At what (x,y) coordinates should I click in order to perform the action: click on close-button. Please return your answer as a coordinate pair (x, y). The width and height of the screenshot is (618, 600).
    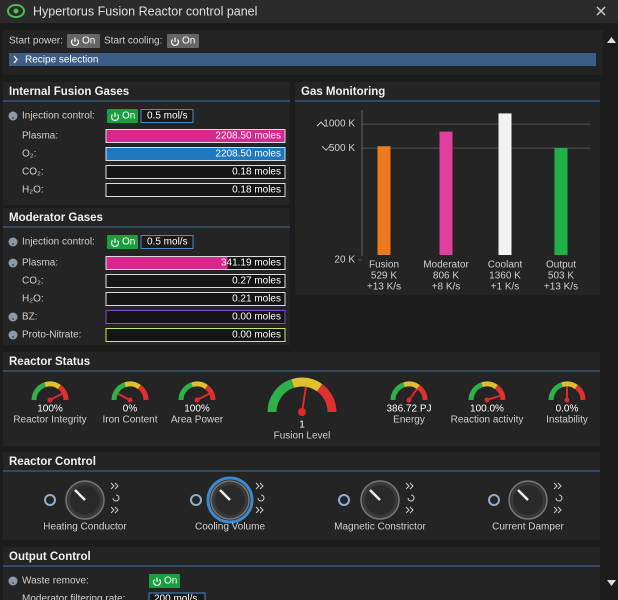
    Looking at the image, I should click on (601, 11).